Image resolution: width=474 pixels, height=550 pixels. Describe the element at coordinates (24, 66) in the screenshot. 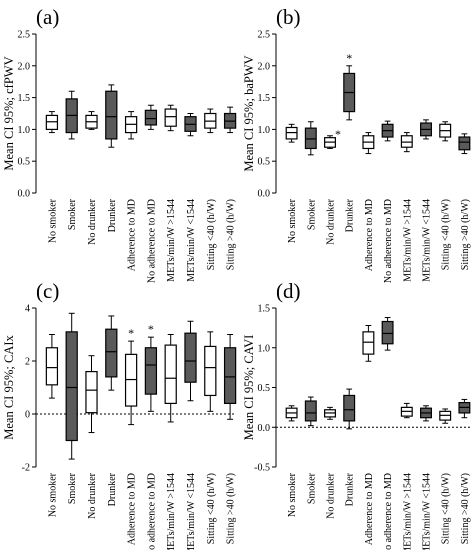

I see `y-tick-label: 2.0` at that location.